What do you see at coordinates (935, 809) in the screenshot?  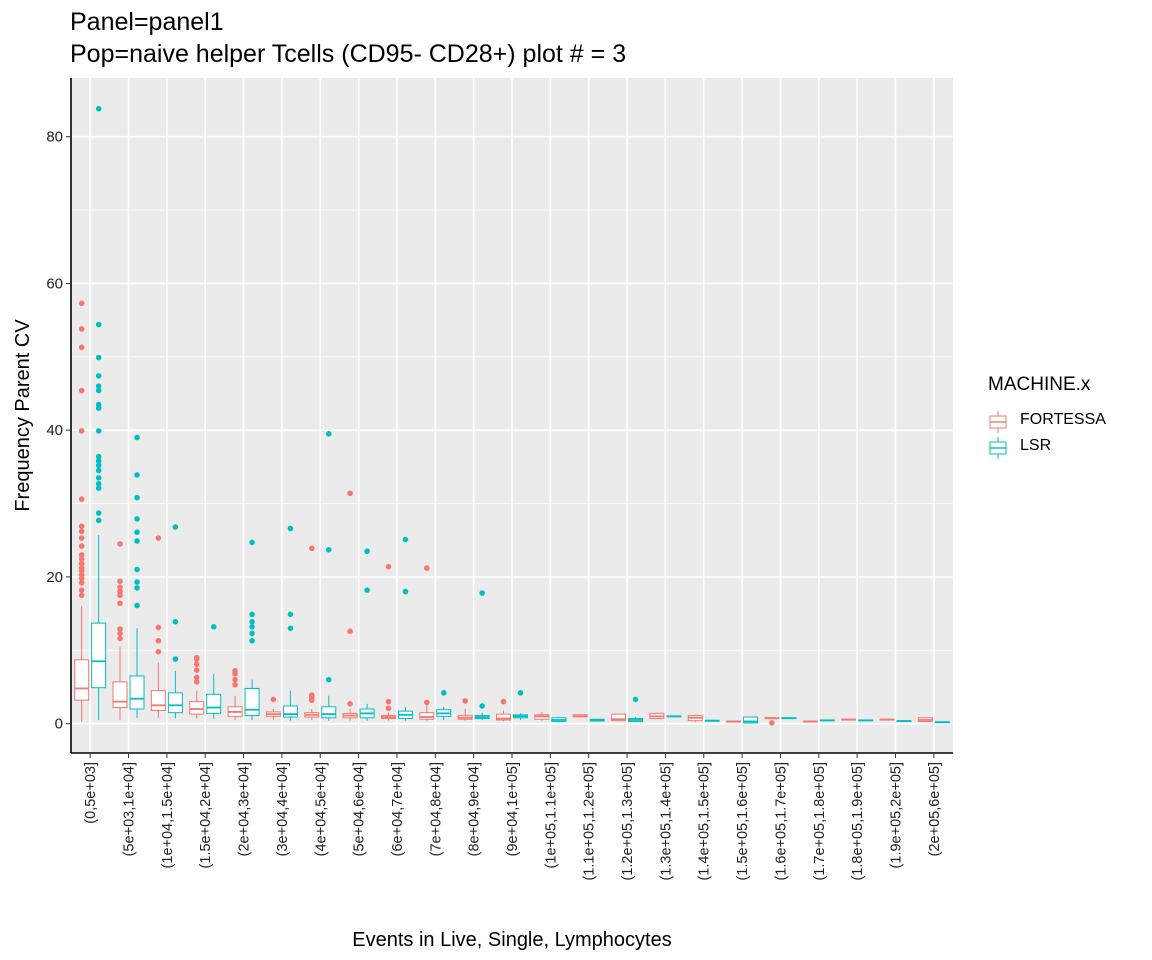 I see `x-tick-label: (2e+05,6e+05]` at bounding box center [935, 809].